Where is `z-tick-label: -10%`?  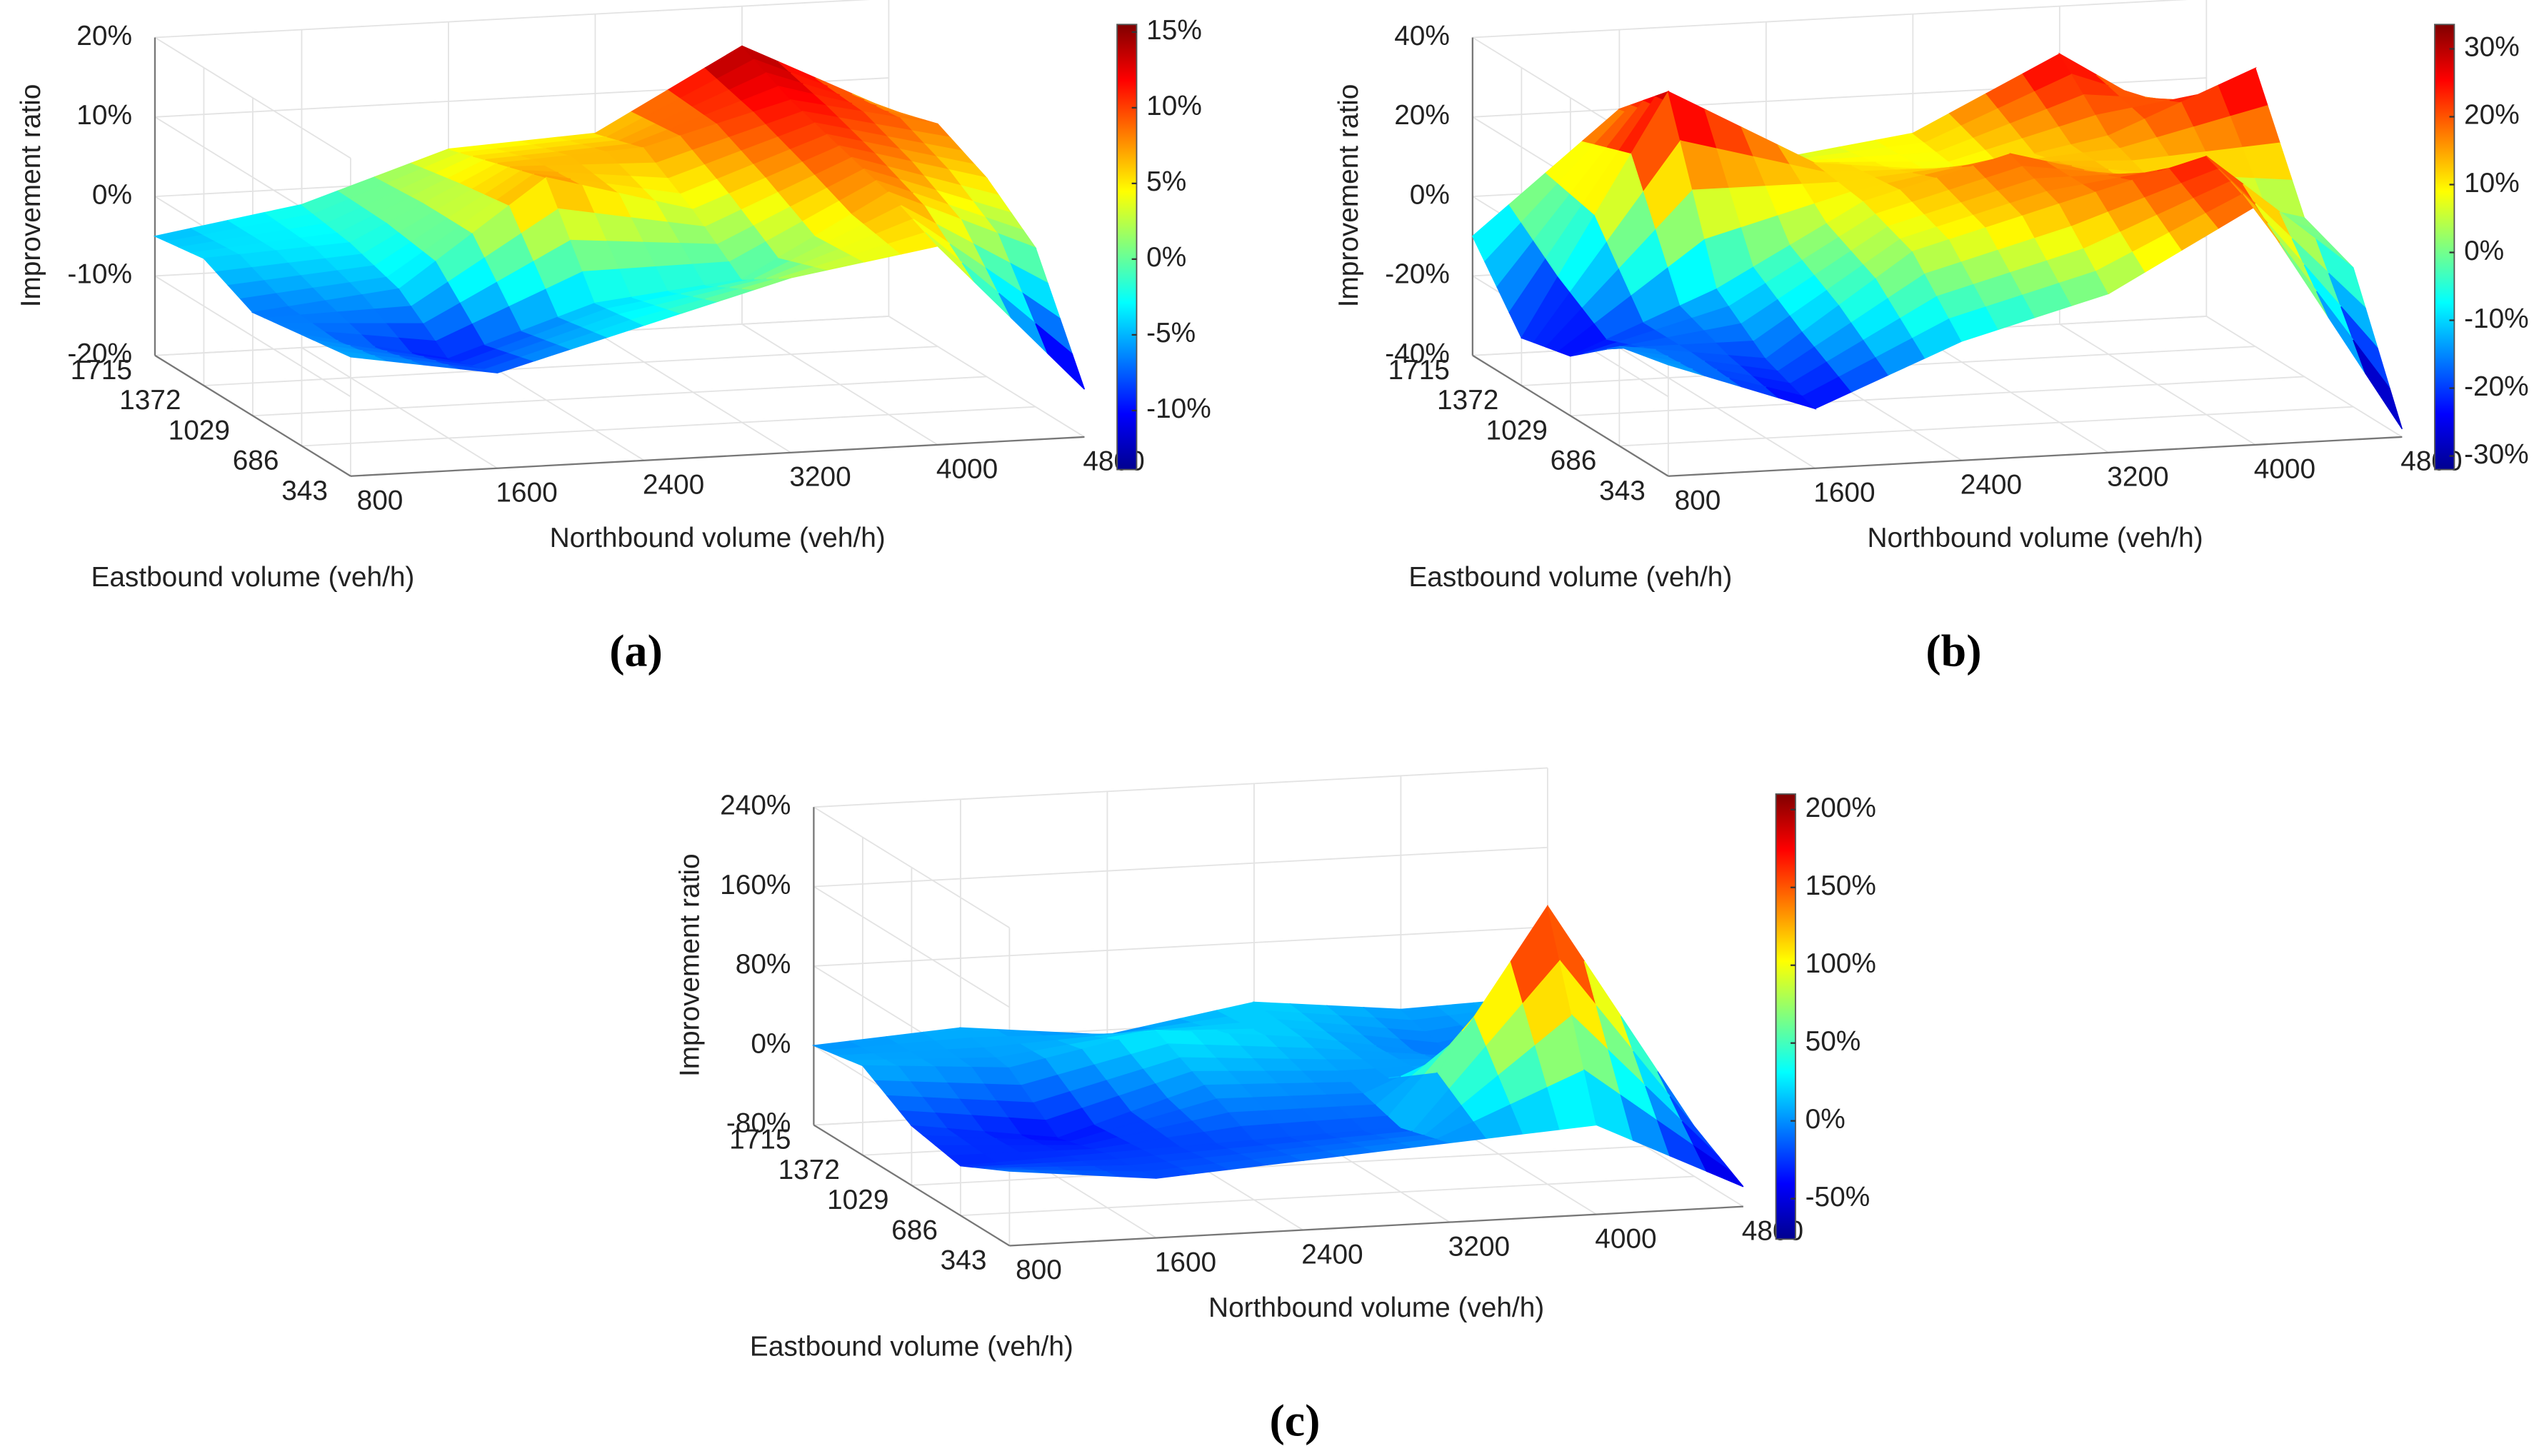
z-tick-label: -10% is located at coordinates (99, 274).